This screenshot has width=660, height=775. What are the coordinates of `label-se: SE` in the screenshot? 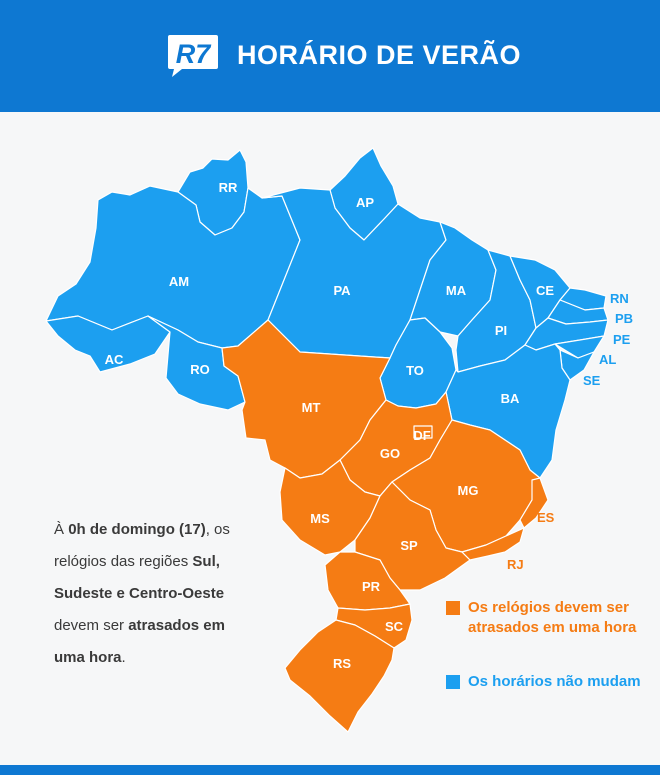 It's located at (592, 380).